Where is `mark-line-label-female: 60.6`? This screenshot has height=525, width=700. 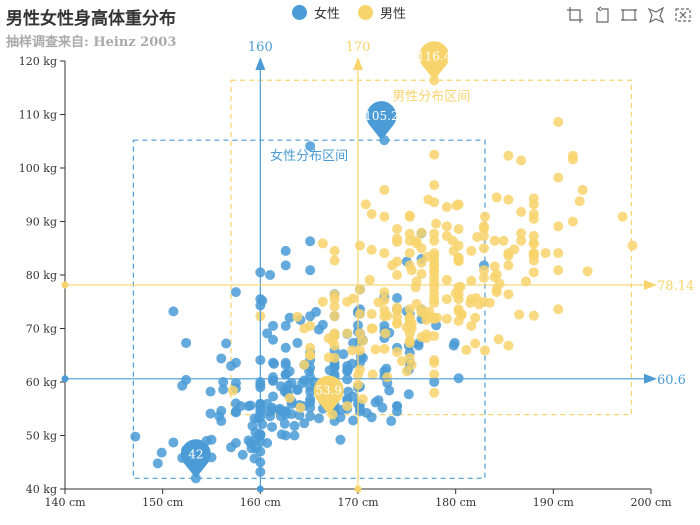
mark-line-label-female: 60.6 is located at coordinates (671, 380).